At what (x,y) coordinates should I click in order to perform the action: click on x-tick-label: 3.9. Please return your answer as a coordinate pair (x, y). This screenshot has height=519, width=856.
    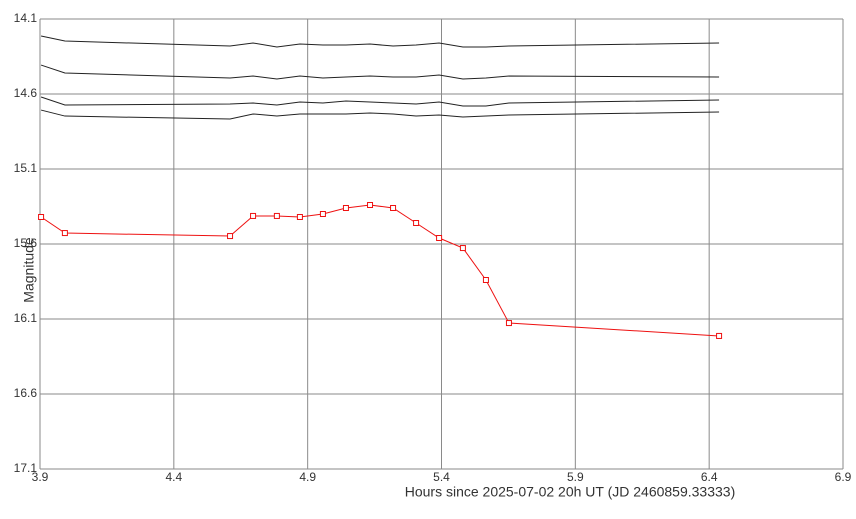
    Looking at the image, I should click on (40, 477).